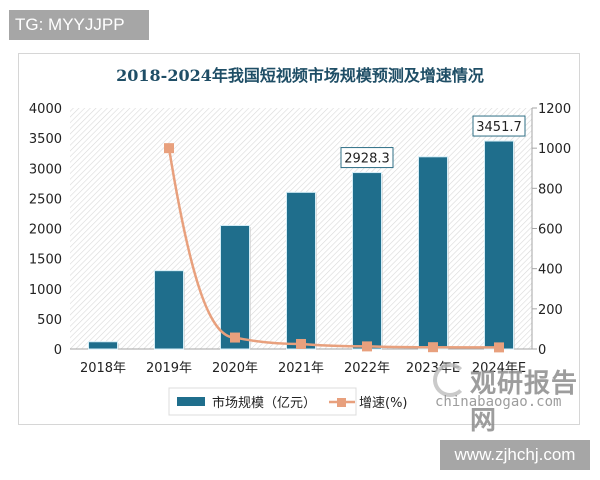 This screenshot has height=480, width=600. Describe the element at coordinates (499, 127) in the screenshot. I see `data-label: 3451.7` at that location.